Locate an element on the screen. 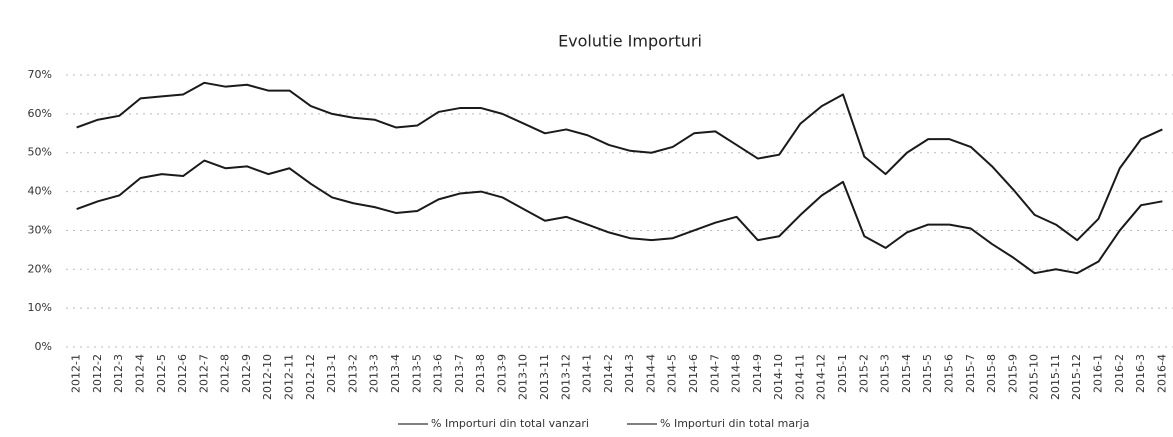 This screenshot has width=1173, height=437. x-tick-label: 2015-3 is located at coordinates (885, 373).